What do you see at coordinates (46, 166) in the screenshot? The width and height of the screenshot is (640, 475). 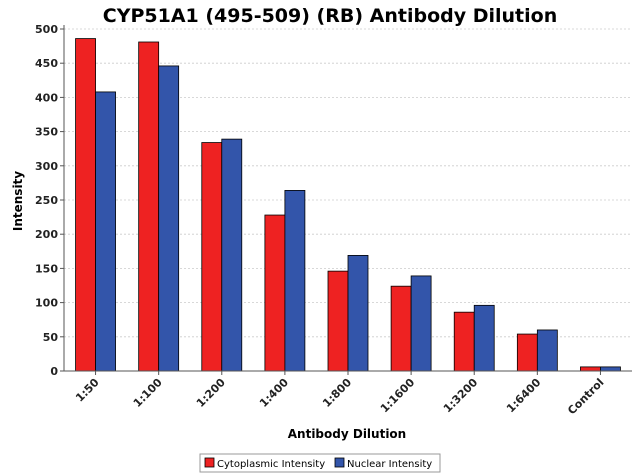 I see `y-tick-label: 300` at bounding box center [46, 166].